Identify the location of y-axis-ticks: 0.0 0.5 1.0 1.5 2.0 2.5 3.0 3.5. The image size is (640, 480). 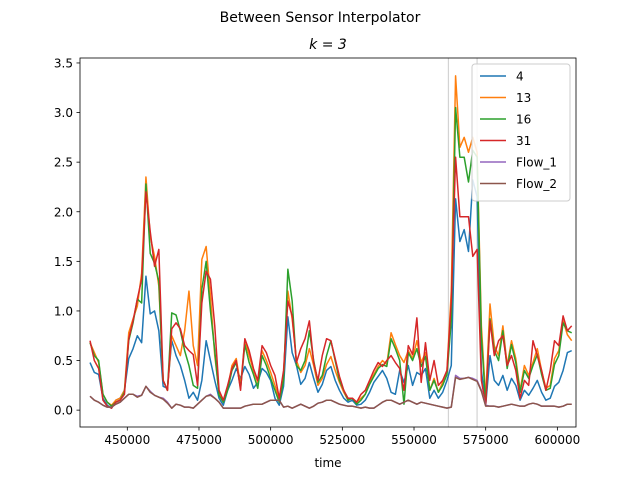
(67, 237).